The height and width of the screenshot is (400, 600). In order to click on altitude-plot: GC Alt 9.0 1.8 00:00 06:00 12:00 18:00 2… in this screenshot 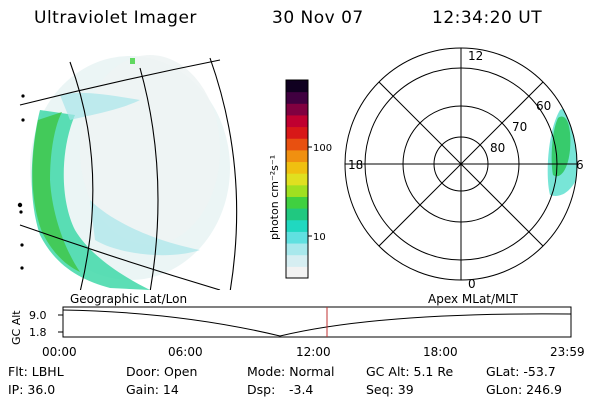, I will do `click(297, 332)`.